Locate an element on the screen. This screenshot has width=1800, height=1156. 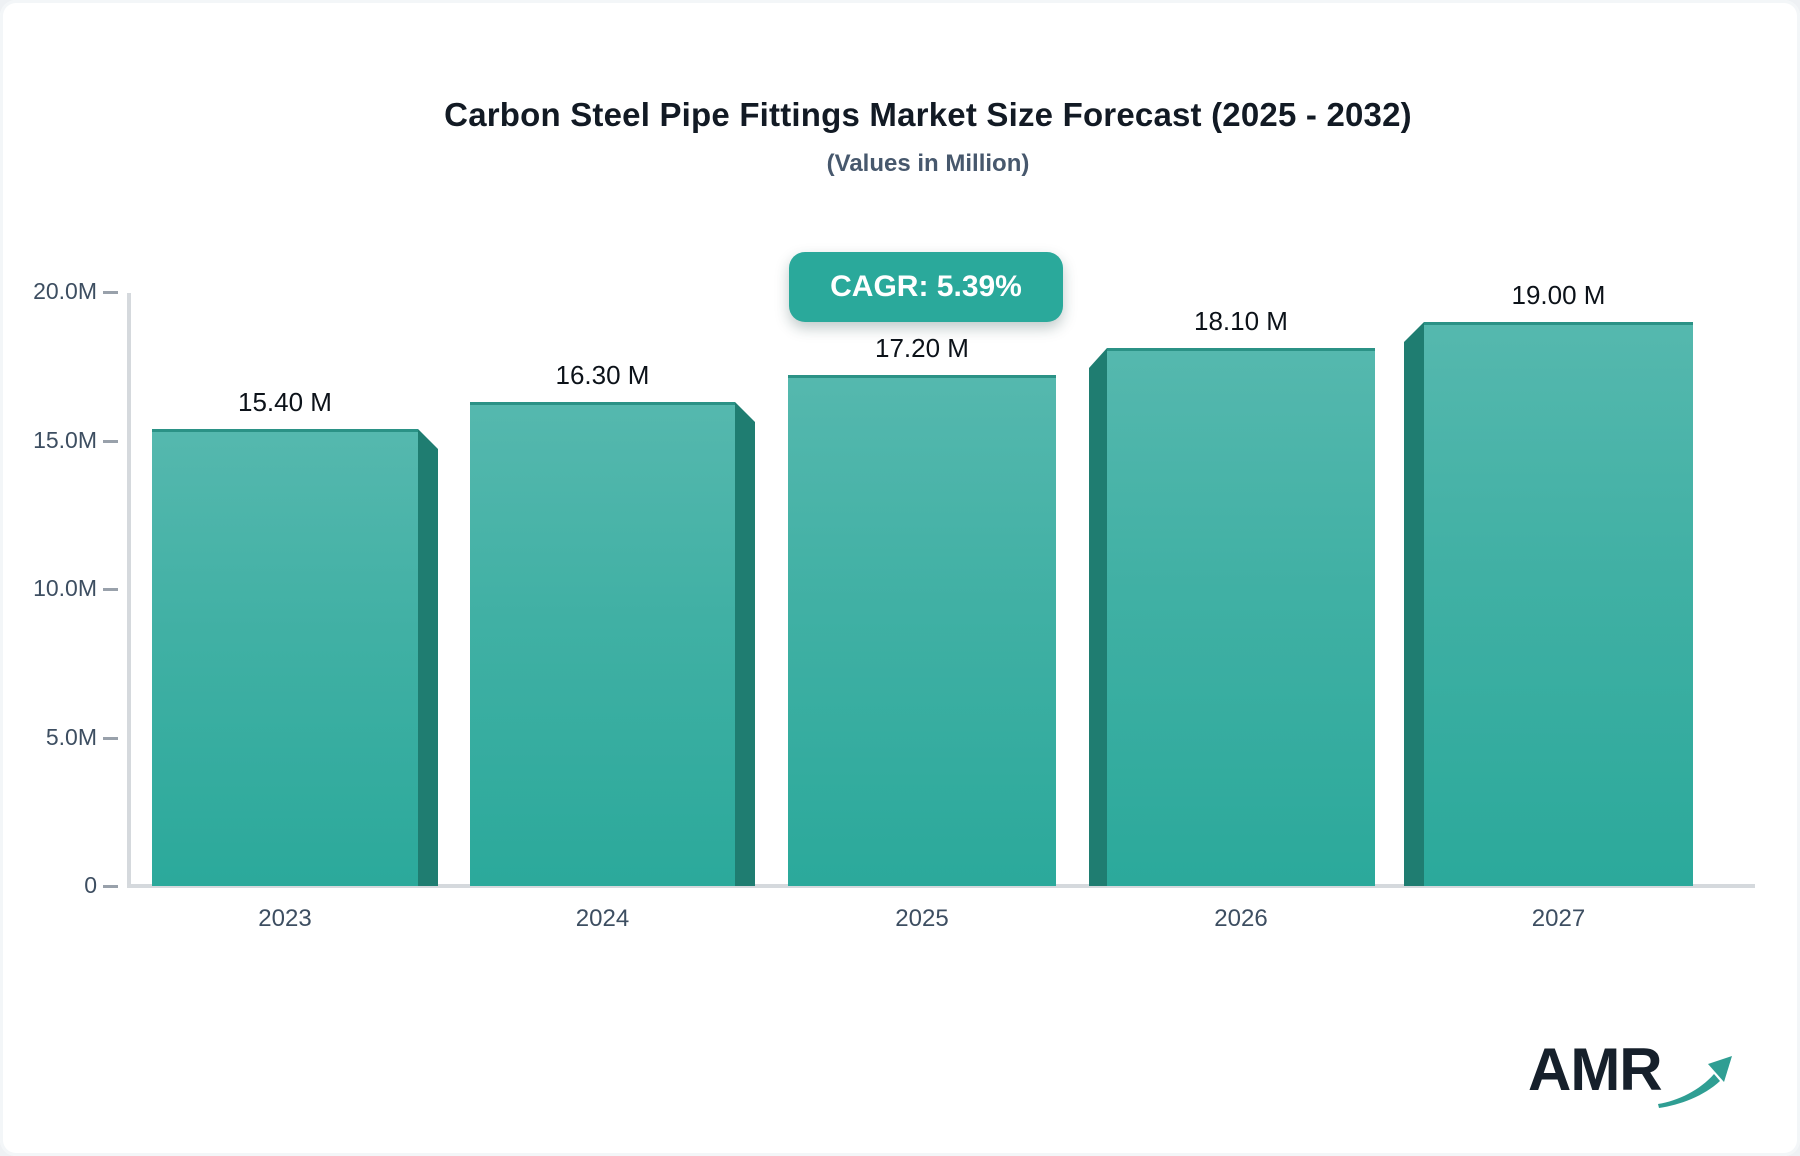
bar-value-label: 19.00 M is located at coordinates (1558, 295).